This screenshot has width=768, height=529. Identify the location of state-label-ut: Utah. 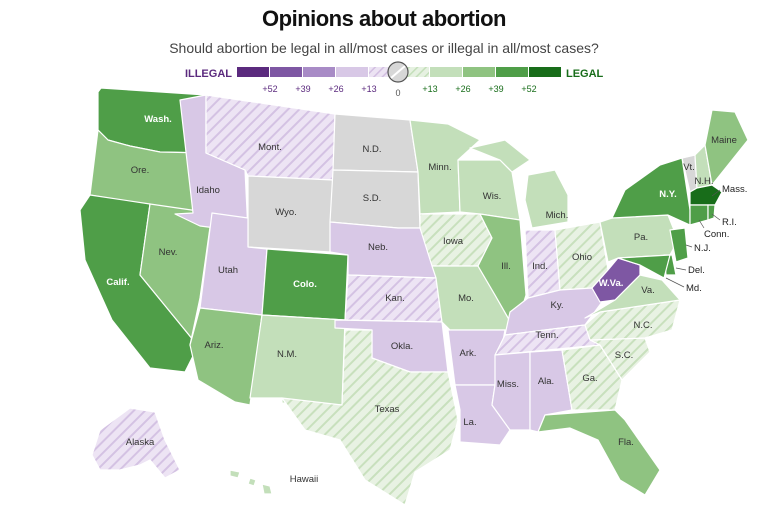
(228, 270).